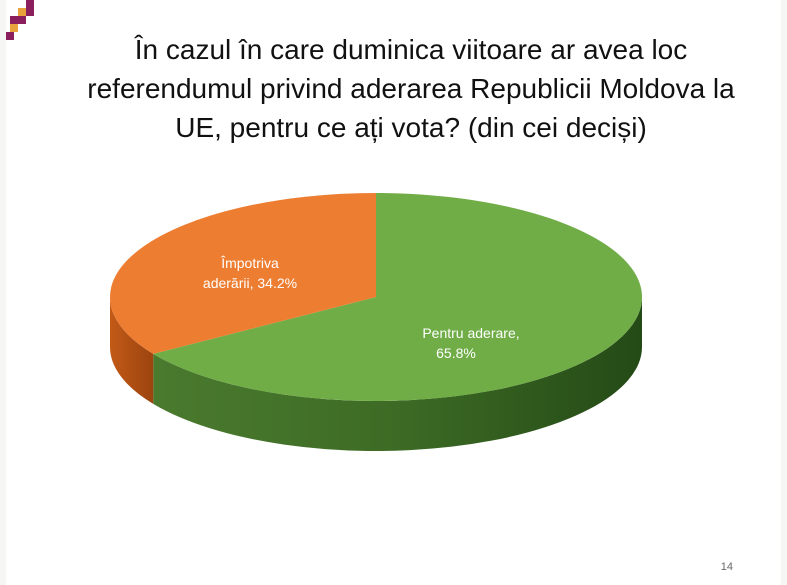 This screenshot has width=787, height=585. I want to click on slice-label-pentru-line1: Pentru aderare,, so click(470, 333).